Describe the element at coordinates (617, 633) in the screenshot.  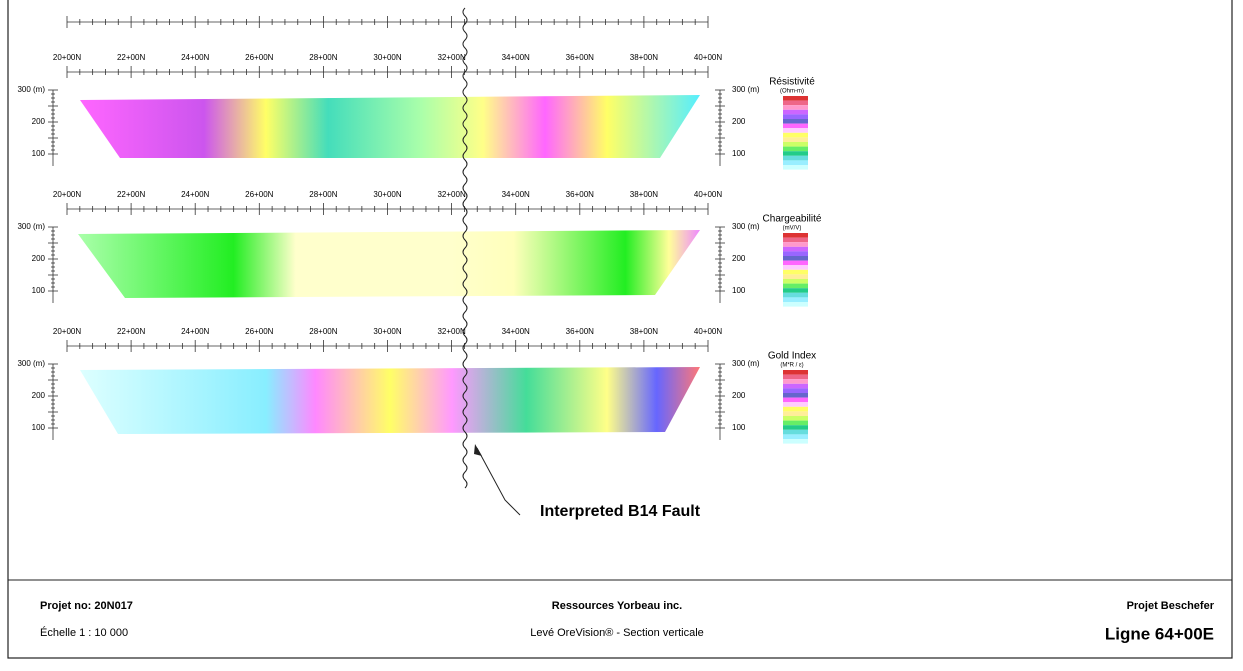
I see `survey: Levé OreVision® - Section verticale` at that location.